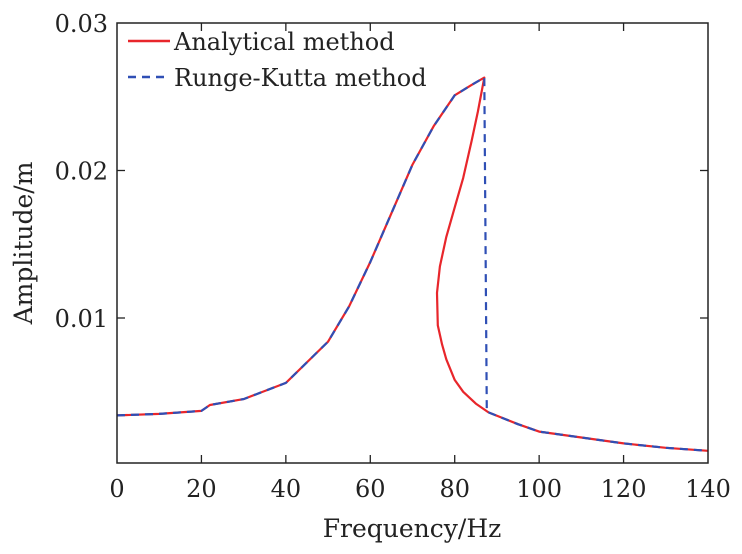 The width and height of the screenshot is (742, 554). Describe the element at coordinates (81, 24) in the screenshot. I see `y-tick-label: 0.03` at that location.